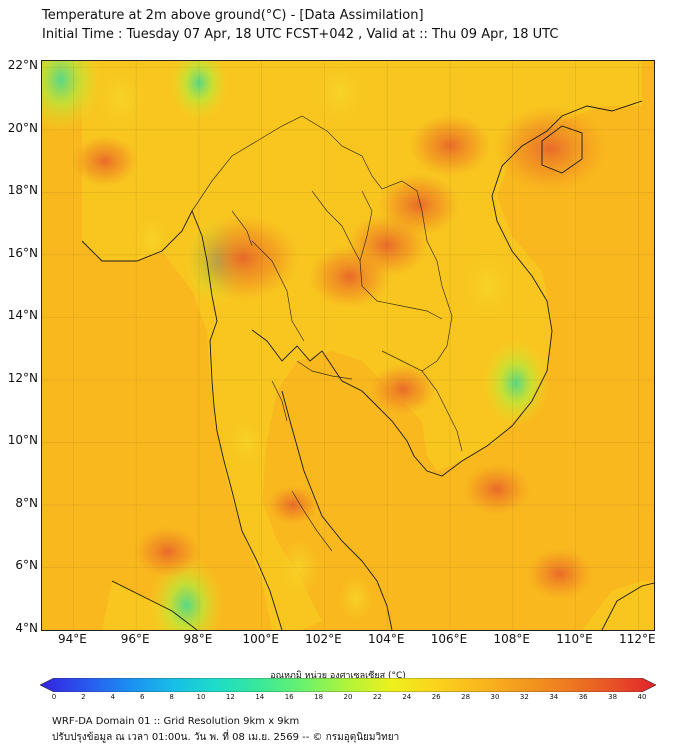 This screenshot has width=676, height=756. I want to click on colorbar-tick-label: 4, so click(113, 697).